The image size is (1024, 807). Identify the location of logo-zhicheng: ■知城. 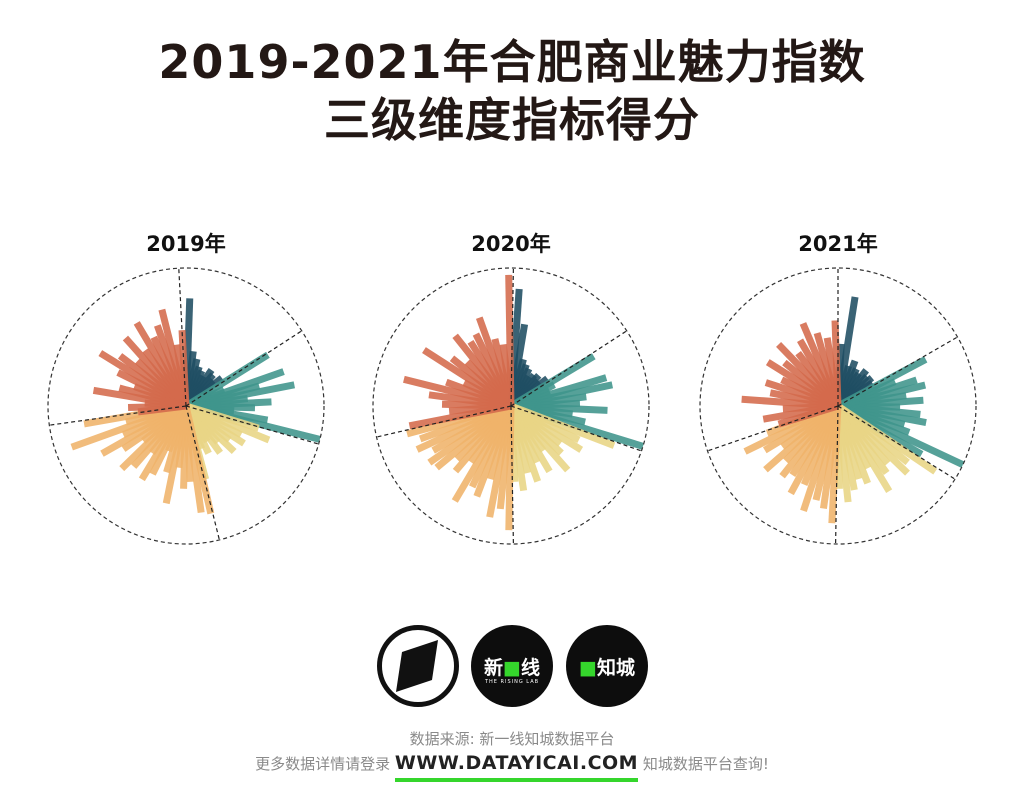
(607, 666).